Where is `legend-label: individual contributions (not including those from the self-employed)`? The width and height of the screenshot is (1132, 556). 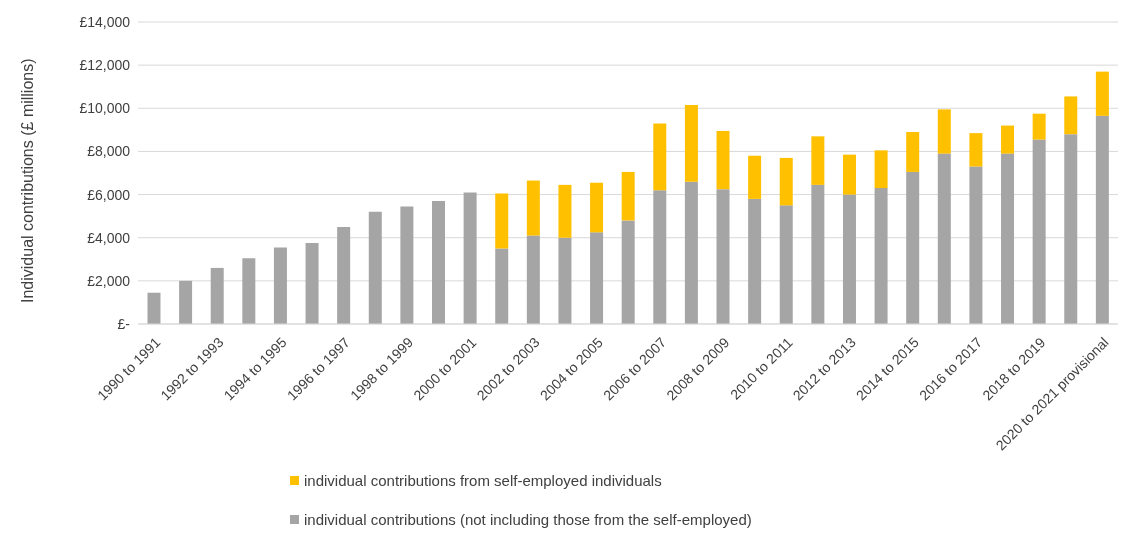 legend-label: individual contributions (not including those from the self-employed) is located at coordinates (528, 519).